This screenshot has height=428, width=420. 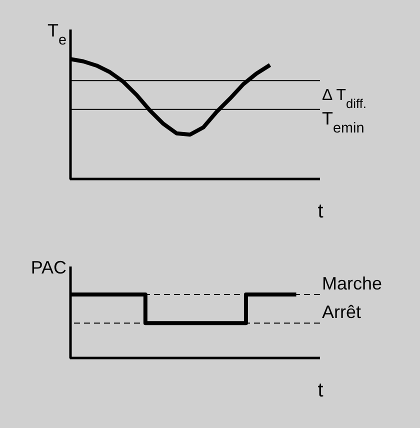 I want to click on y-axis-title: T$_{e}$, so click(x=56, y=34).